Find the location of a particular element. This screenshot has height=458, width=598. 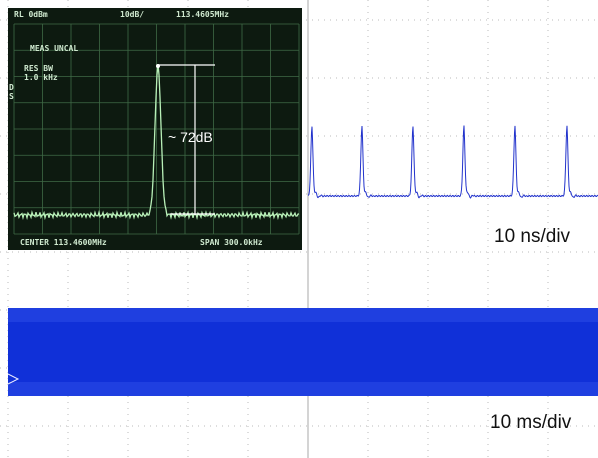

trigger-marker is located at coordinates (13, 379).